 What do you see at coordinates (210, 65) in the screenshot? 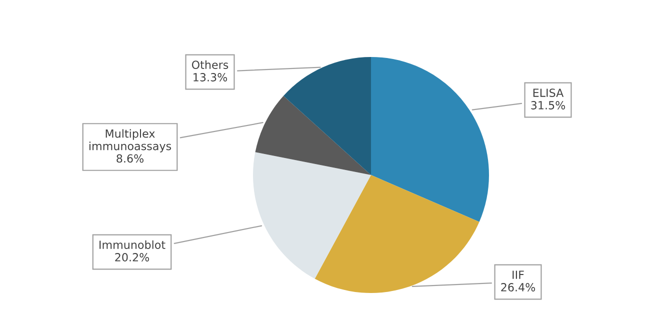
I see `slice-label: Others` at bounding box center [210, 65].